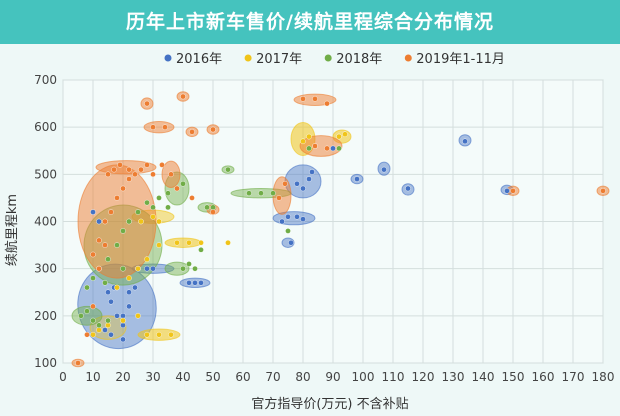 The width and height of the screenshot is (620, 416). Describe the element at coordinates (453, 377) in the screenshot. I see `x-tick-label: 130` at that location.